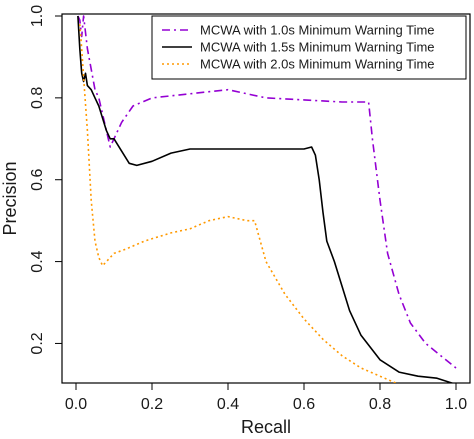 The image size is (474, 439). Describe the element at coordinates (456, 404) in the screenshot. I see `x-tick-label: 1.0` at that location.